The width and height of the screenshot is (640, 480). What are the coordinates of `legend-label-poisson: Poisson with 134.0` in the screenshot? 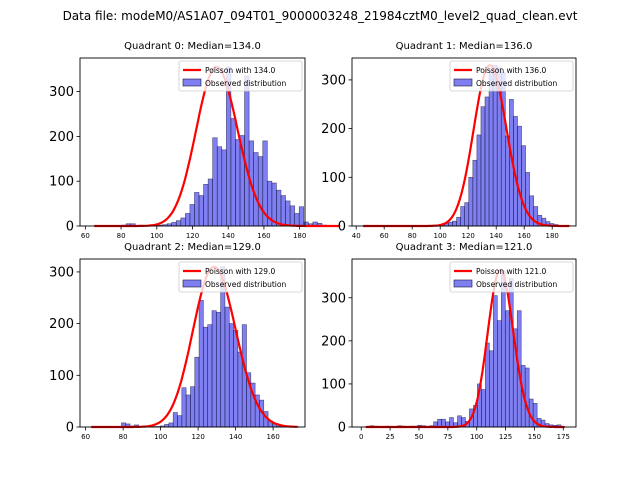 It's located at (240, 70).